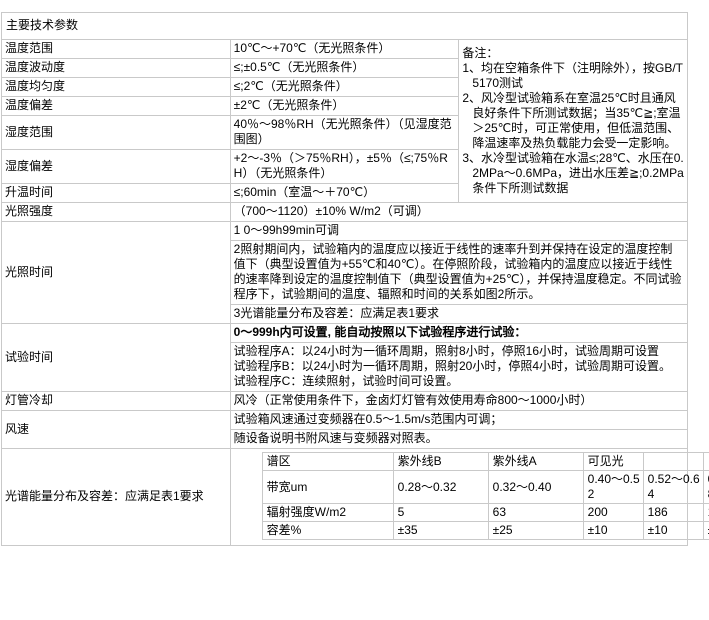  What do you see at coordinates (613, 512) in the screenshot?
I see `spectral-cell: 200` at bounding box center [613, 512].